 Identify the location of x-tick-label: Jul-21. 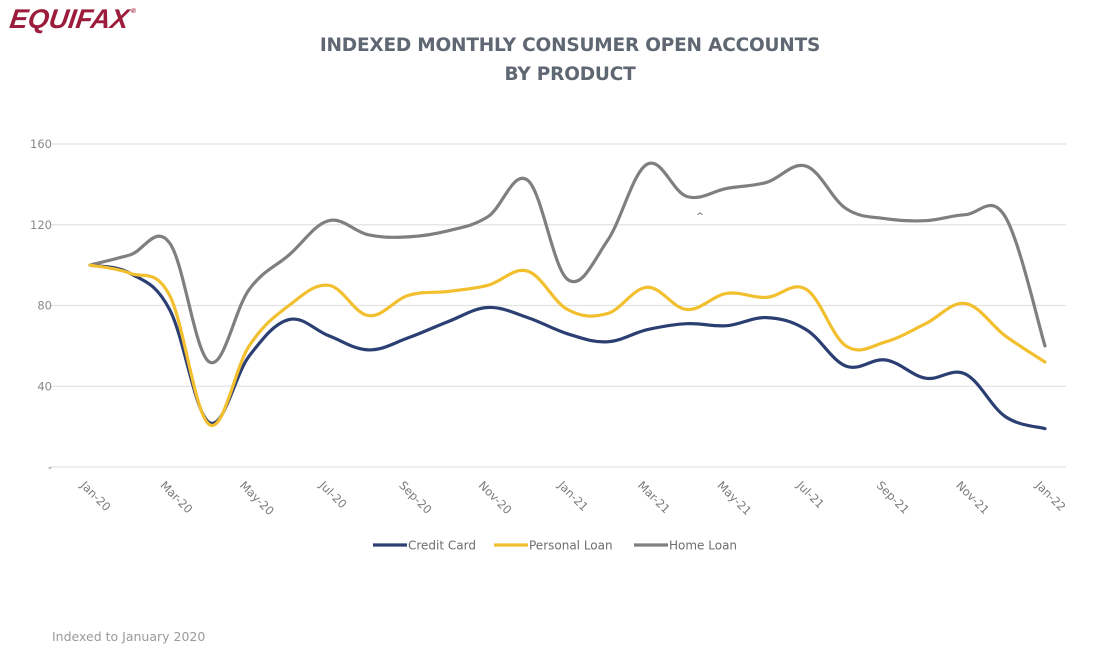
(810, 495).